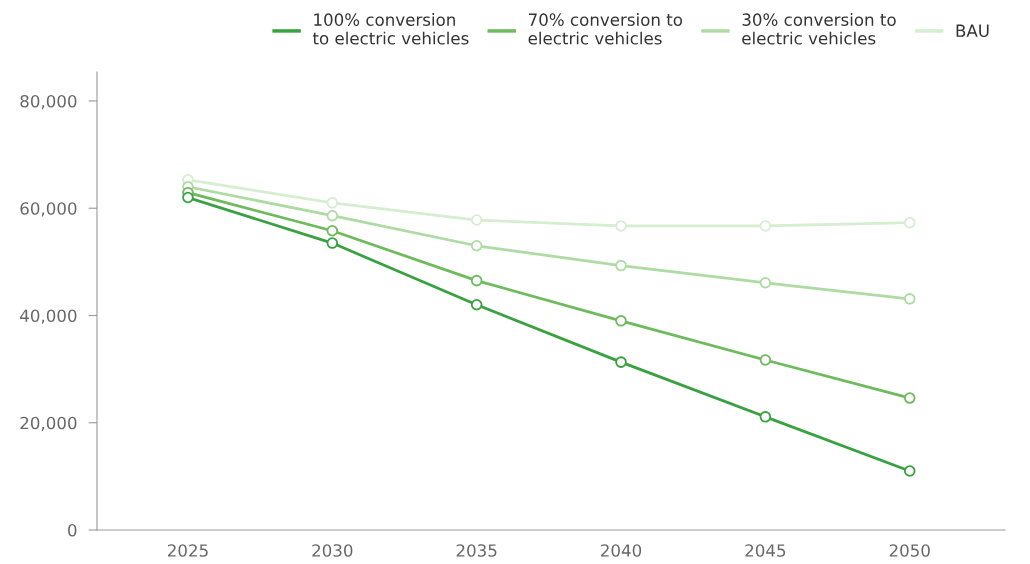 Image resolution: width=1030 pixels, height=564 pixels. What do you see at coordinates (72, 530) in the screenshot?
I see `y-tick-label: 0` at bounding box center [72, 530].